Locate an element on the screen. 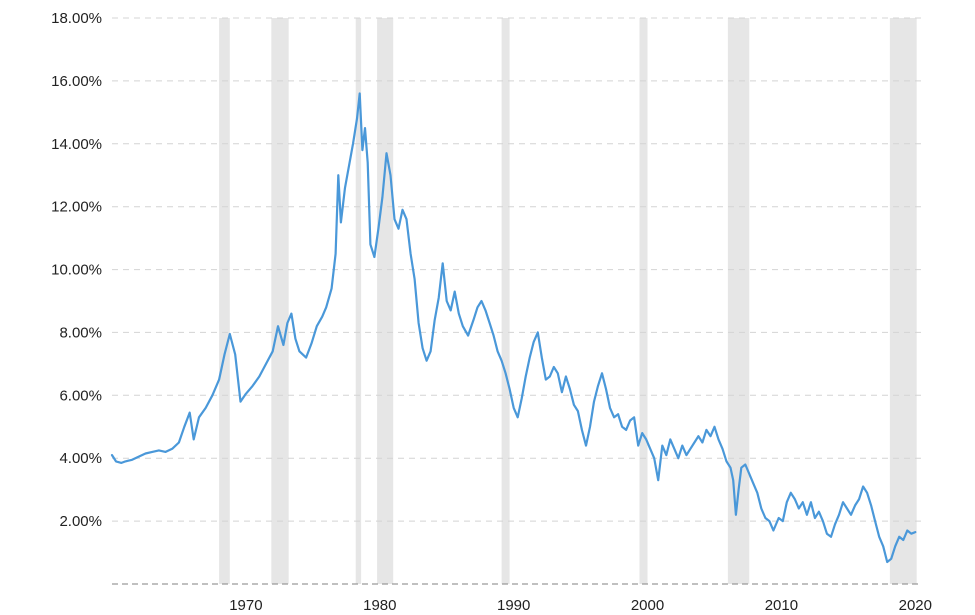 This screenshot has width=975, height=615. y-tick-label: 10.00% is located at coordinates (76, 270).